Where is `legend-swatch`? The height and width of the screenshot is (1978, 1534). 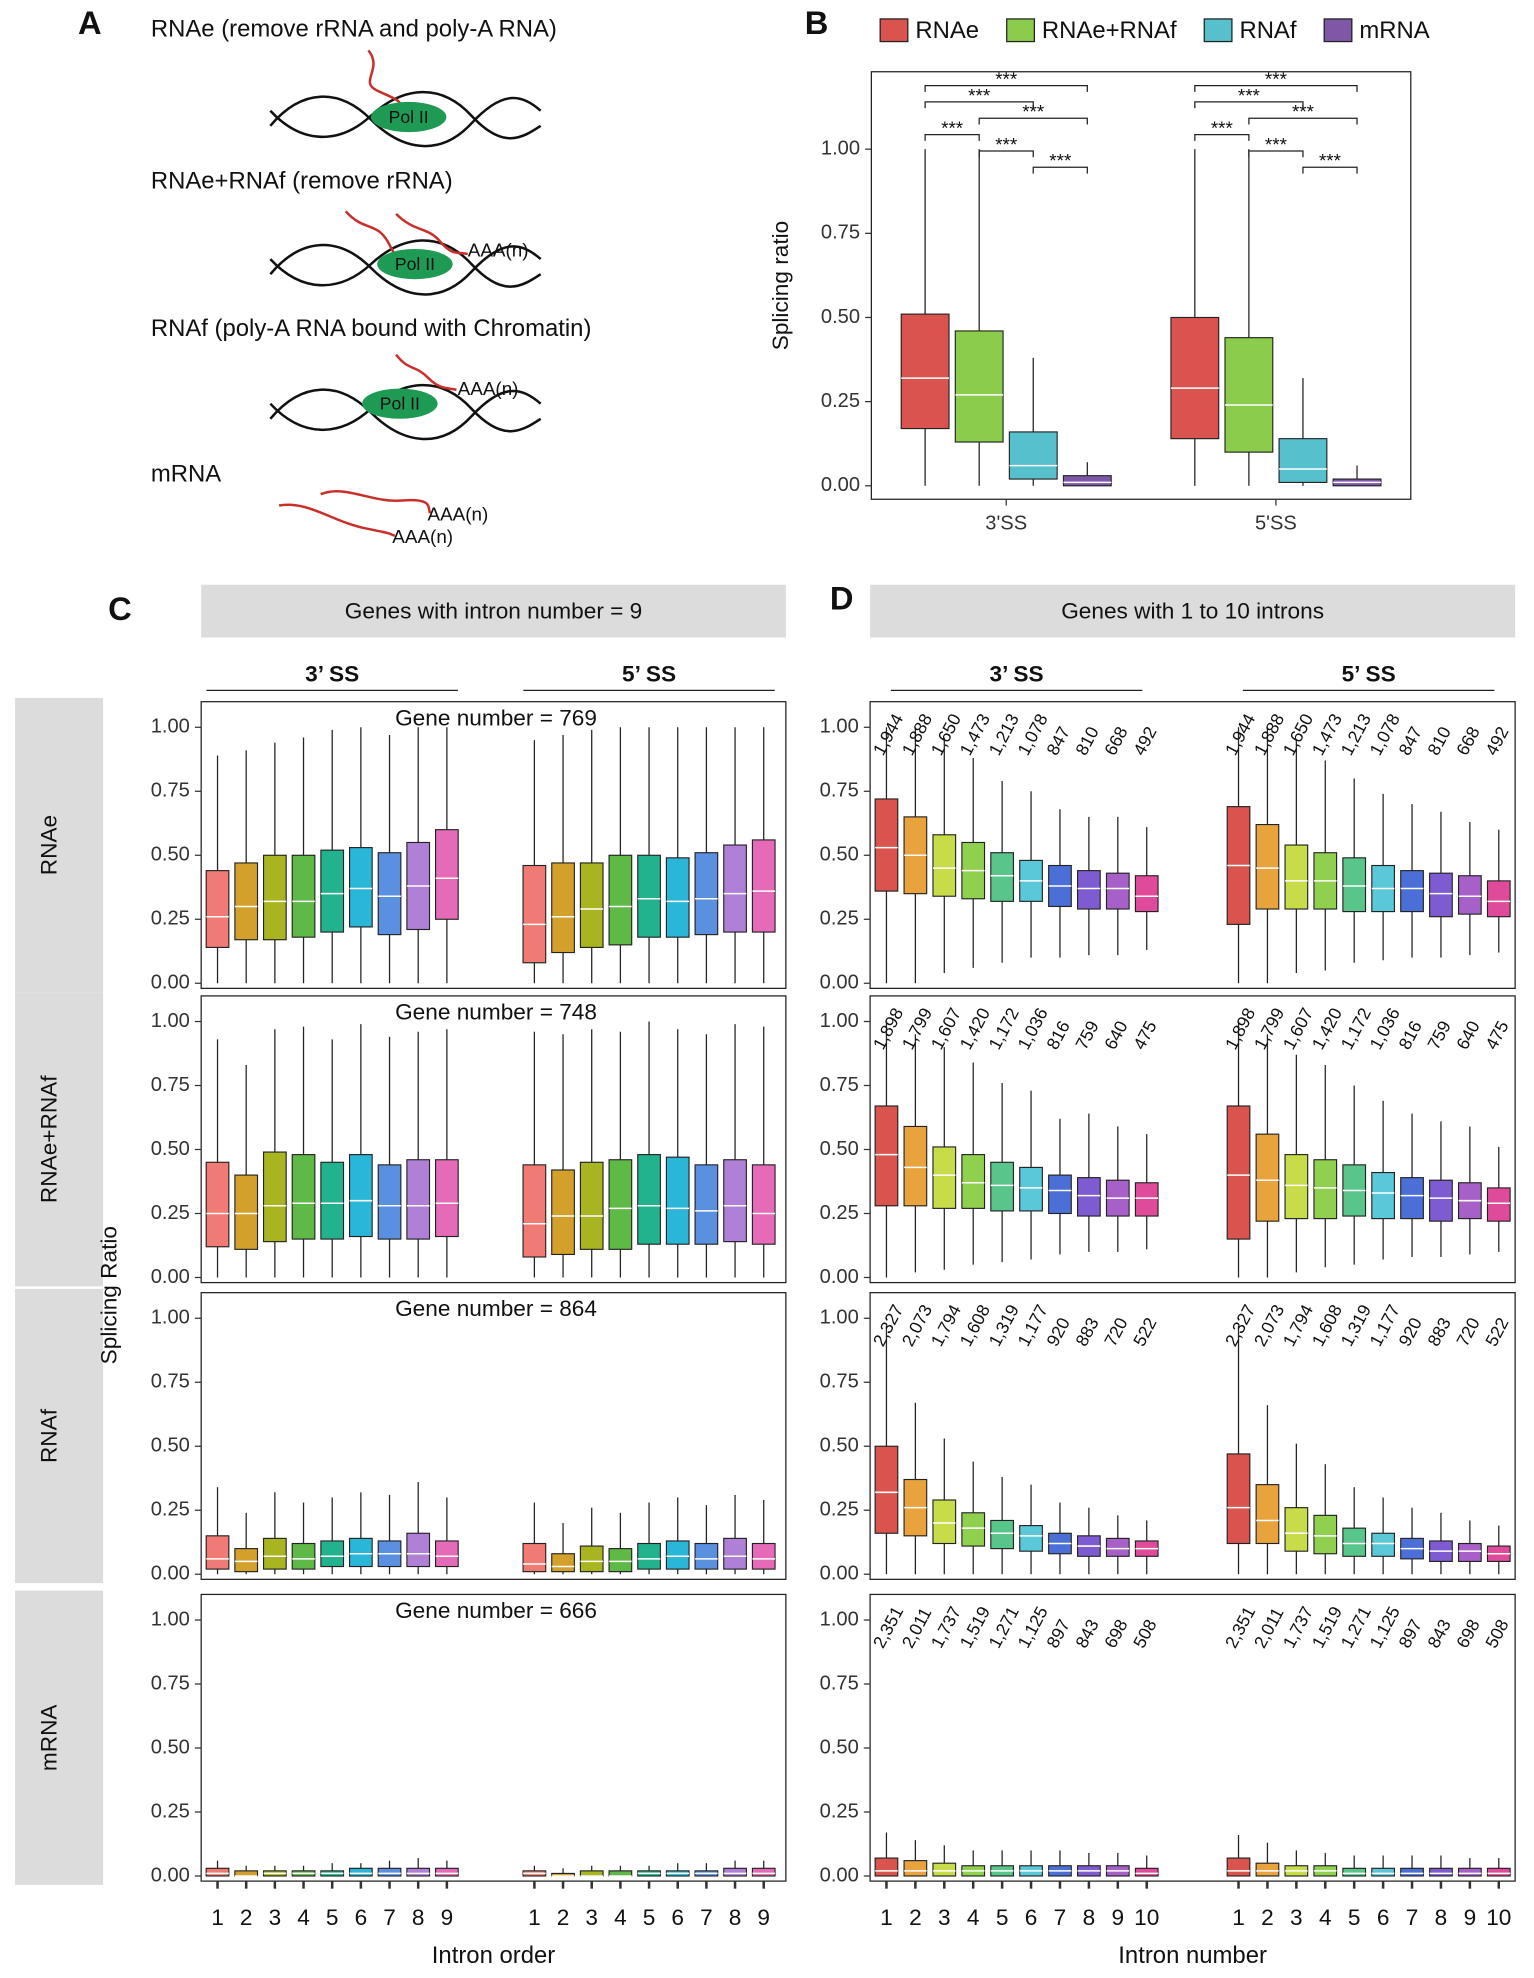
legend-swatch is located at coordinates (1218, 30).